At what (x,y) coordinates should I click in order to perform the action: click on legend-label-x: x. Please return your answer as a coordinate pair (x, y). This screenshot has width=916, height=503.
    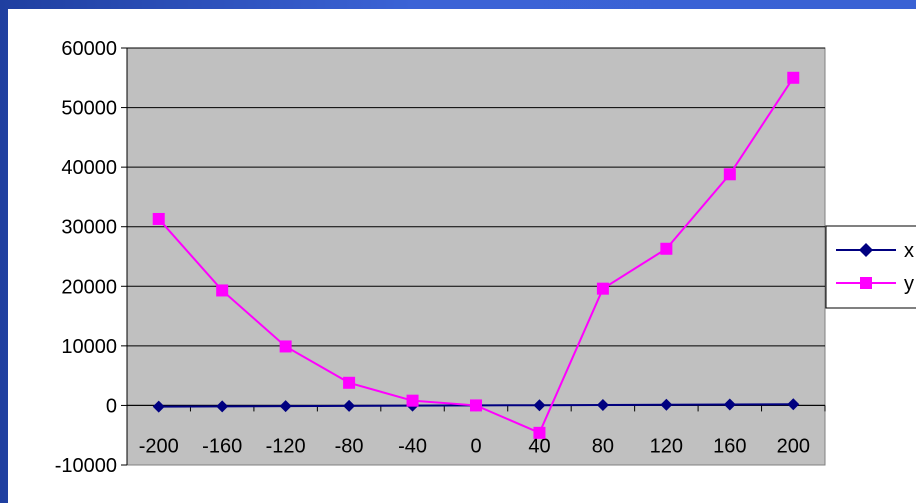
    Looking at the image, I should click on (909, 251).